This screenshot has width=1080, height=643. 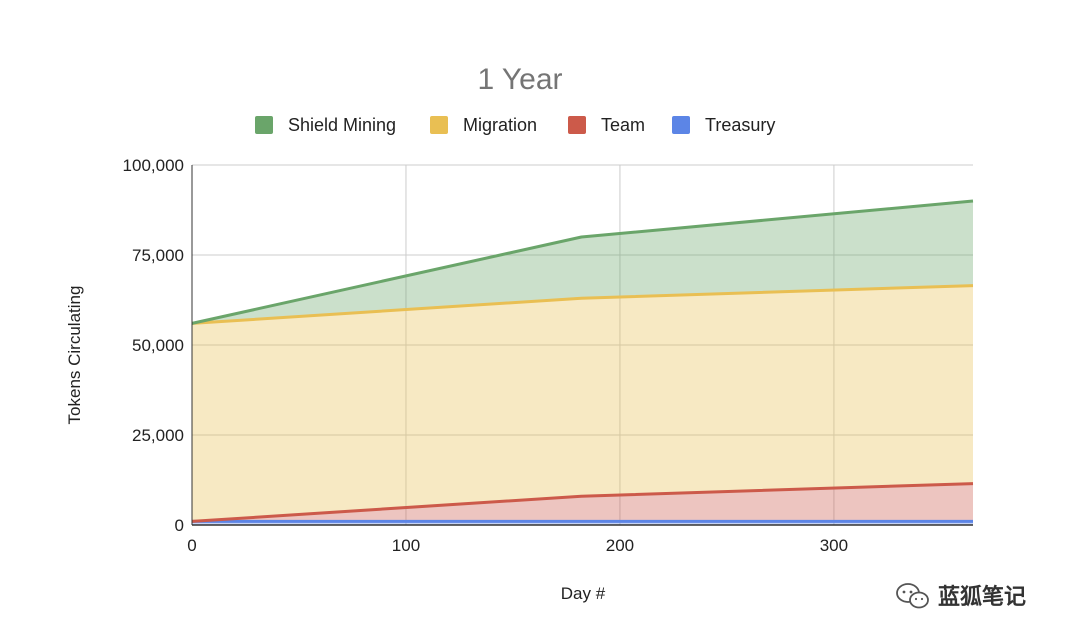 I want to click on line-team, so click(x=582, y=502).